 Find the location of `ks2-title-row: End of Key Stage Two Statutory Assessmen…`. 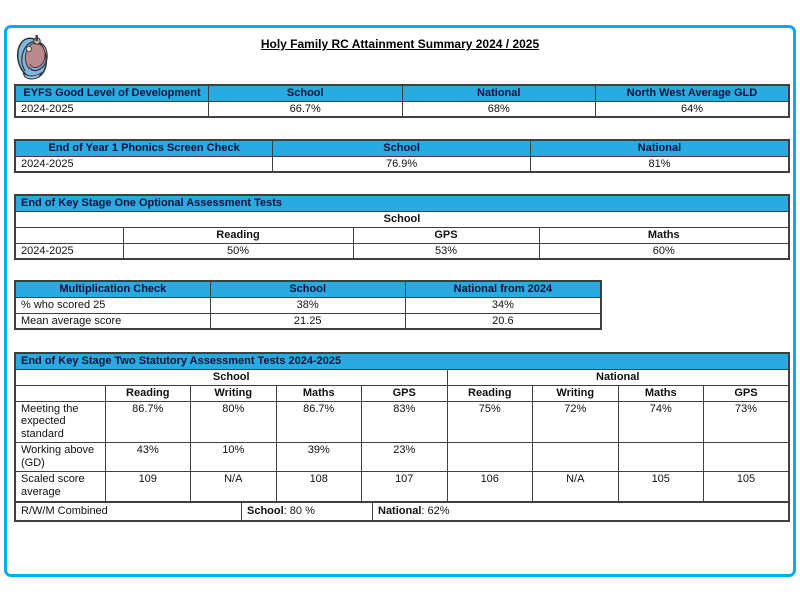

ks2-title-row: End of Key Stage Two Statutory Assessmen… is located at coordinates (402, 361).